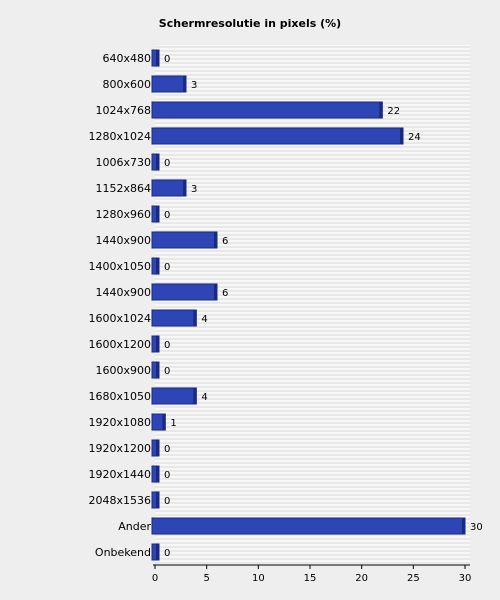  What do you see at coordinates (126, 58) in the screenshot?
I see `category-label: 640x480` at bounding box center [126, 58].